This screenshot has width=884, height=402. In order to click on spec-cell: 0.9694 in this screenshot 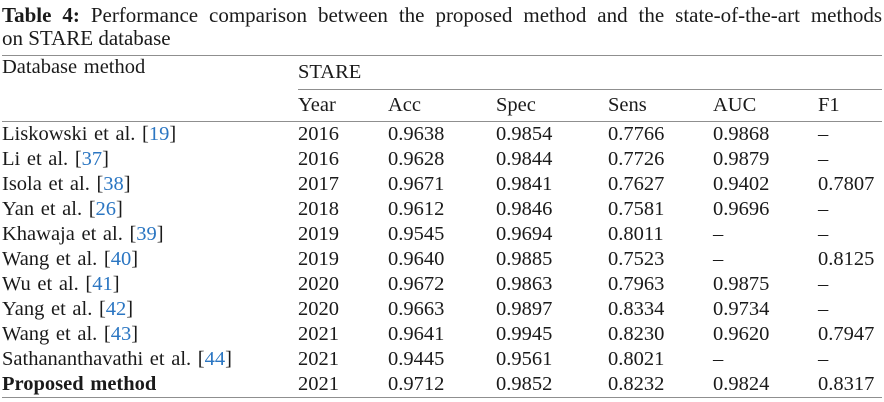, I will do `click(524, 234)`.